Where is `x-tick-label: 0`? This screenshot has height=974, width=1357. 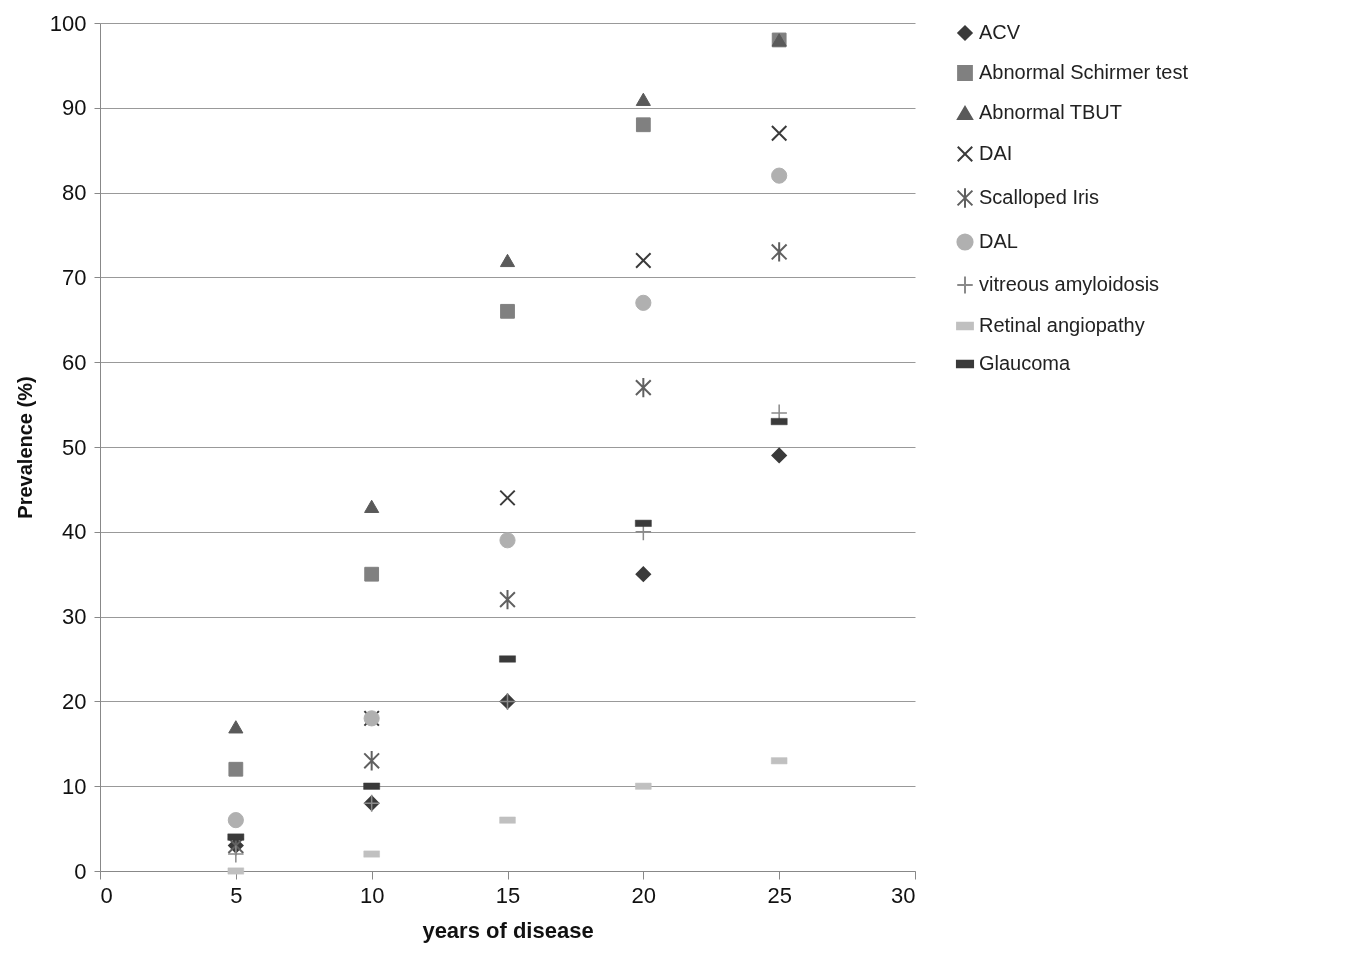
x-tick-label: 0 is located at coordinates (106, 895).